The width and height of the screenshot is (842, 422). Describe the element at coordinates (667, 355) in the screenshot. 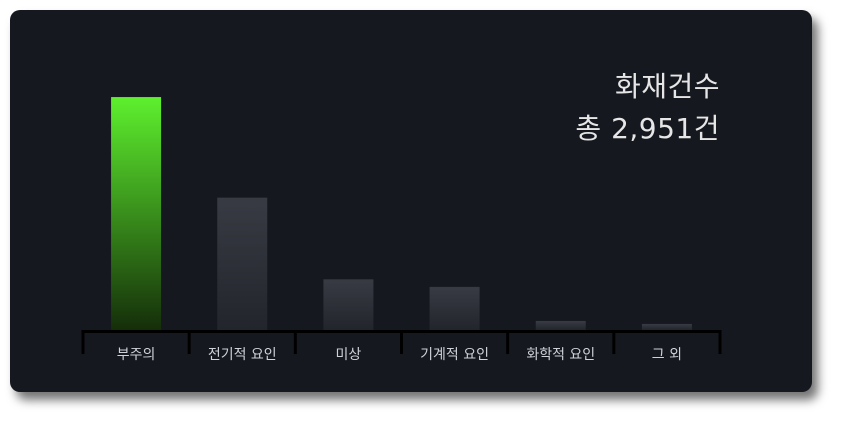

I see `x-tick-label-6: 그 외` at that location.